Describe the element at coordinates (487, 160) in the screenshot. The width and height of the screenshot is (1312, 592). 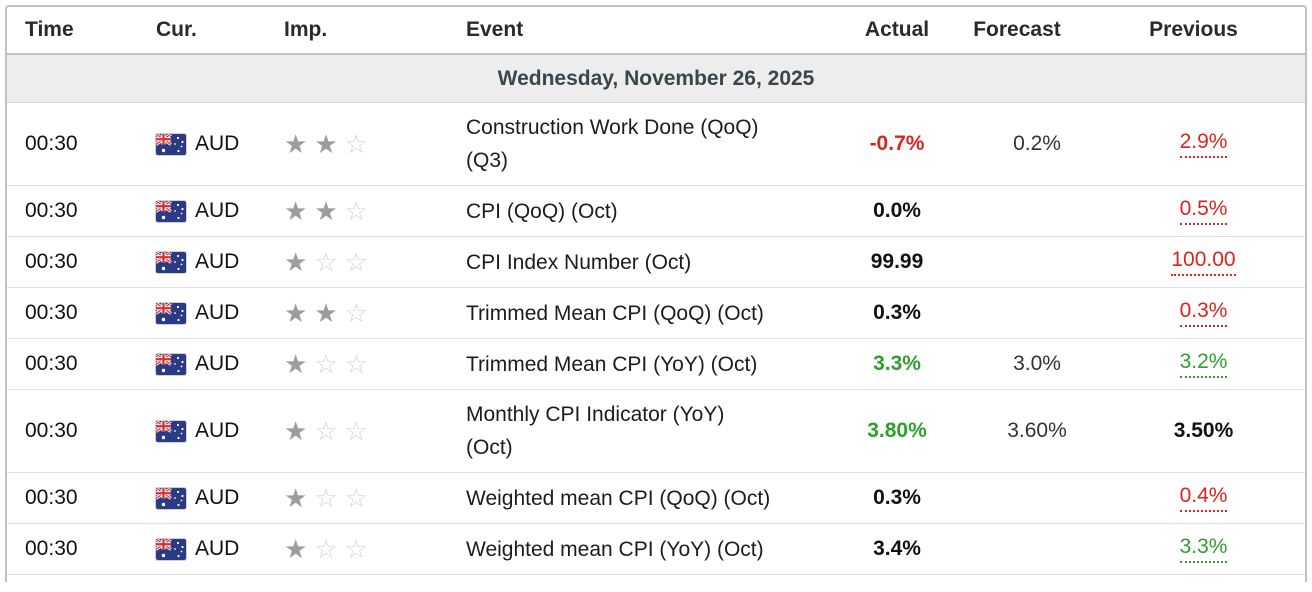
I see `event-link-line2: (Q3)` at that location.